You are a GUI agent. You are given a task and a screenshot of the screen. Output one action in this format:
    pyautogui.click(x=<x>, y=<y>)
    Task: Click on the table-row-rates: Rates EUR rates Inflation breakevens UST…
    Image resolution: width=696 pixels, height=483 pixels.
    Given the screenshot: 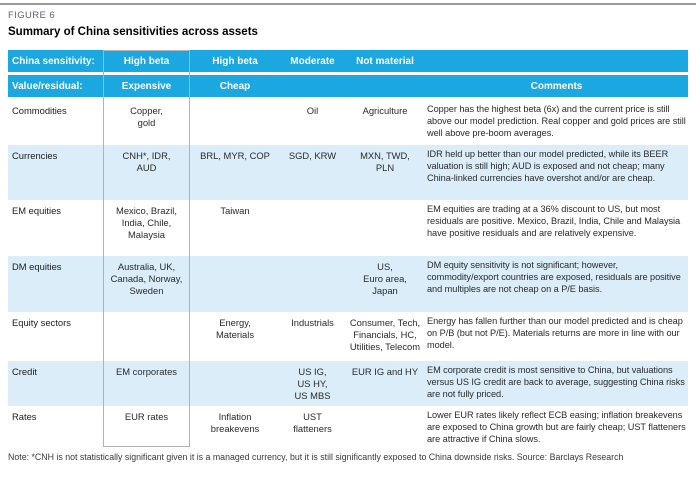 What is the action you would take?
    pyautogui.click(x=348, y=428)
    